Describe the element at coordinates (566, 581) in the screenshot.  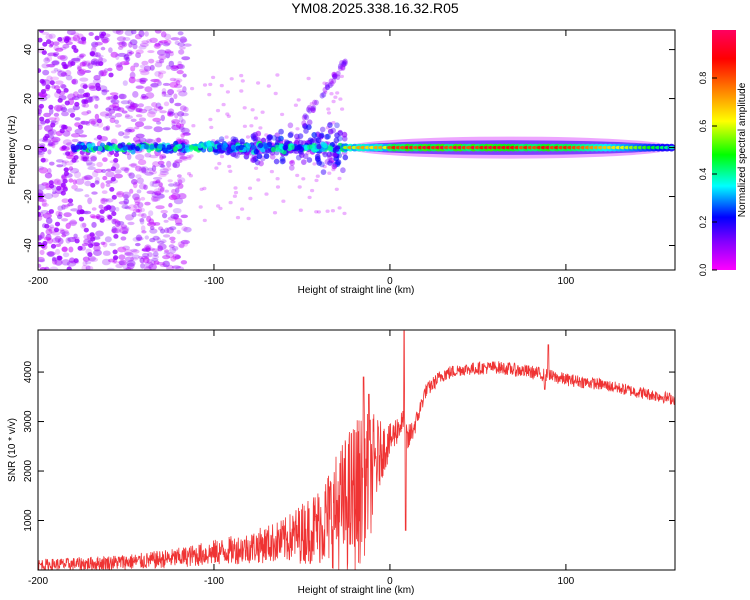
I see `snr-xtick-label: 100` at that location.